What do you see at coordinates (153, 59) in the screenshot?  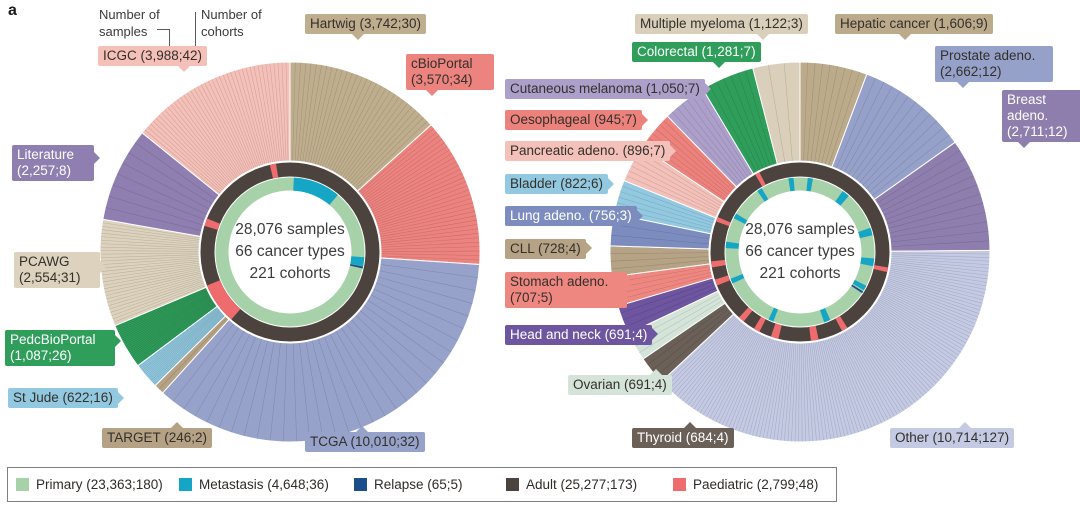 I see `callout-icgc: ICGC (3,988;42)` at bounding box center [153, 59].